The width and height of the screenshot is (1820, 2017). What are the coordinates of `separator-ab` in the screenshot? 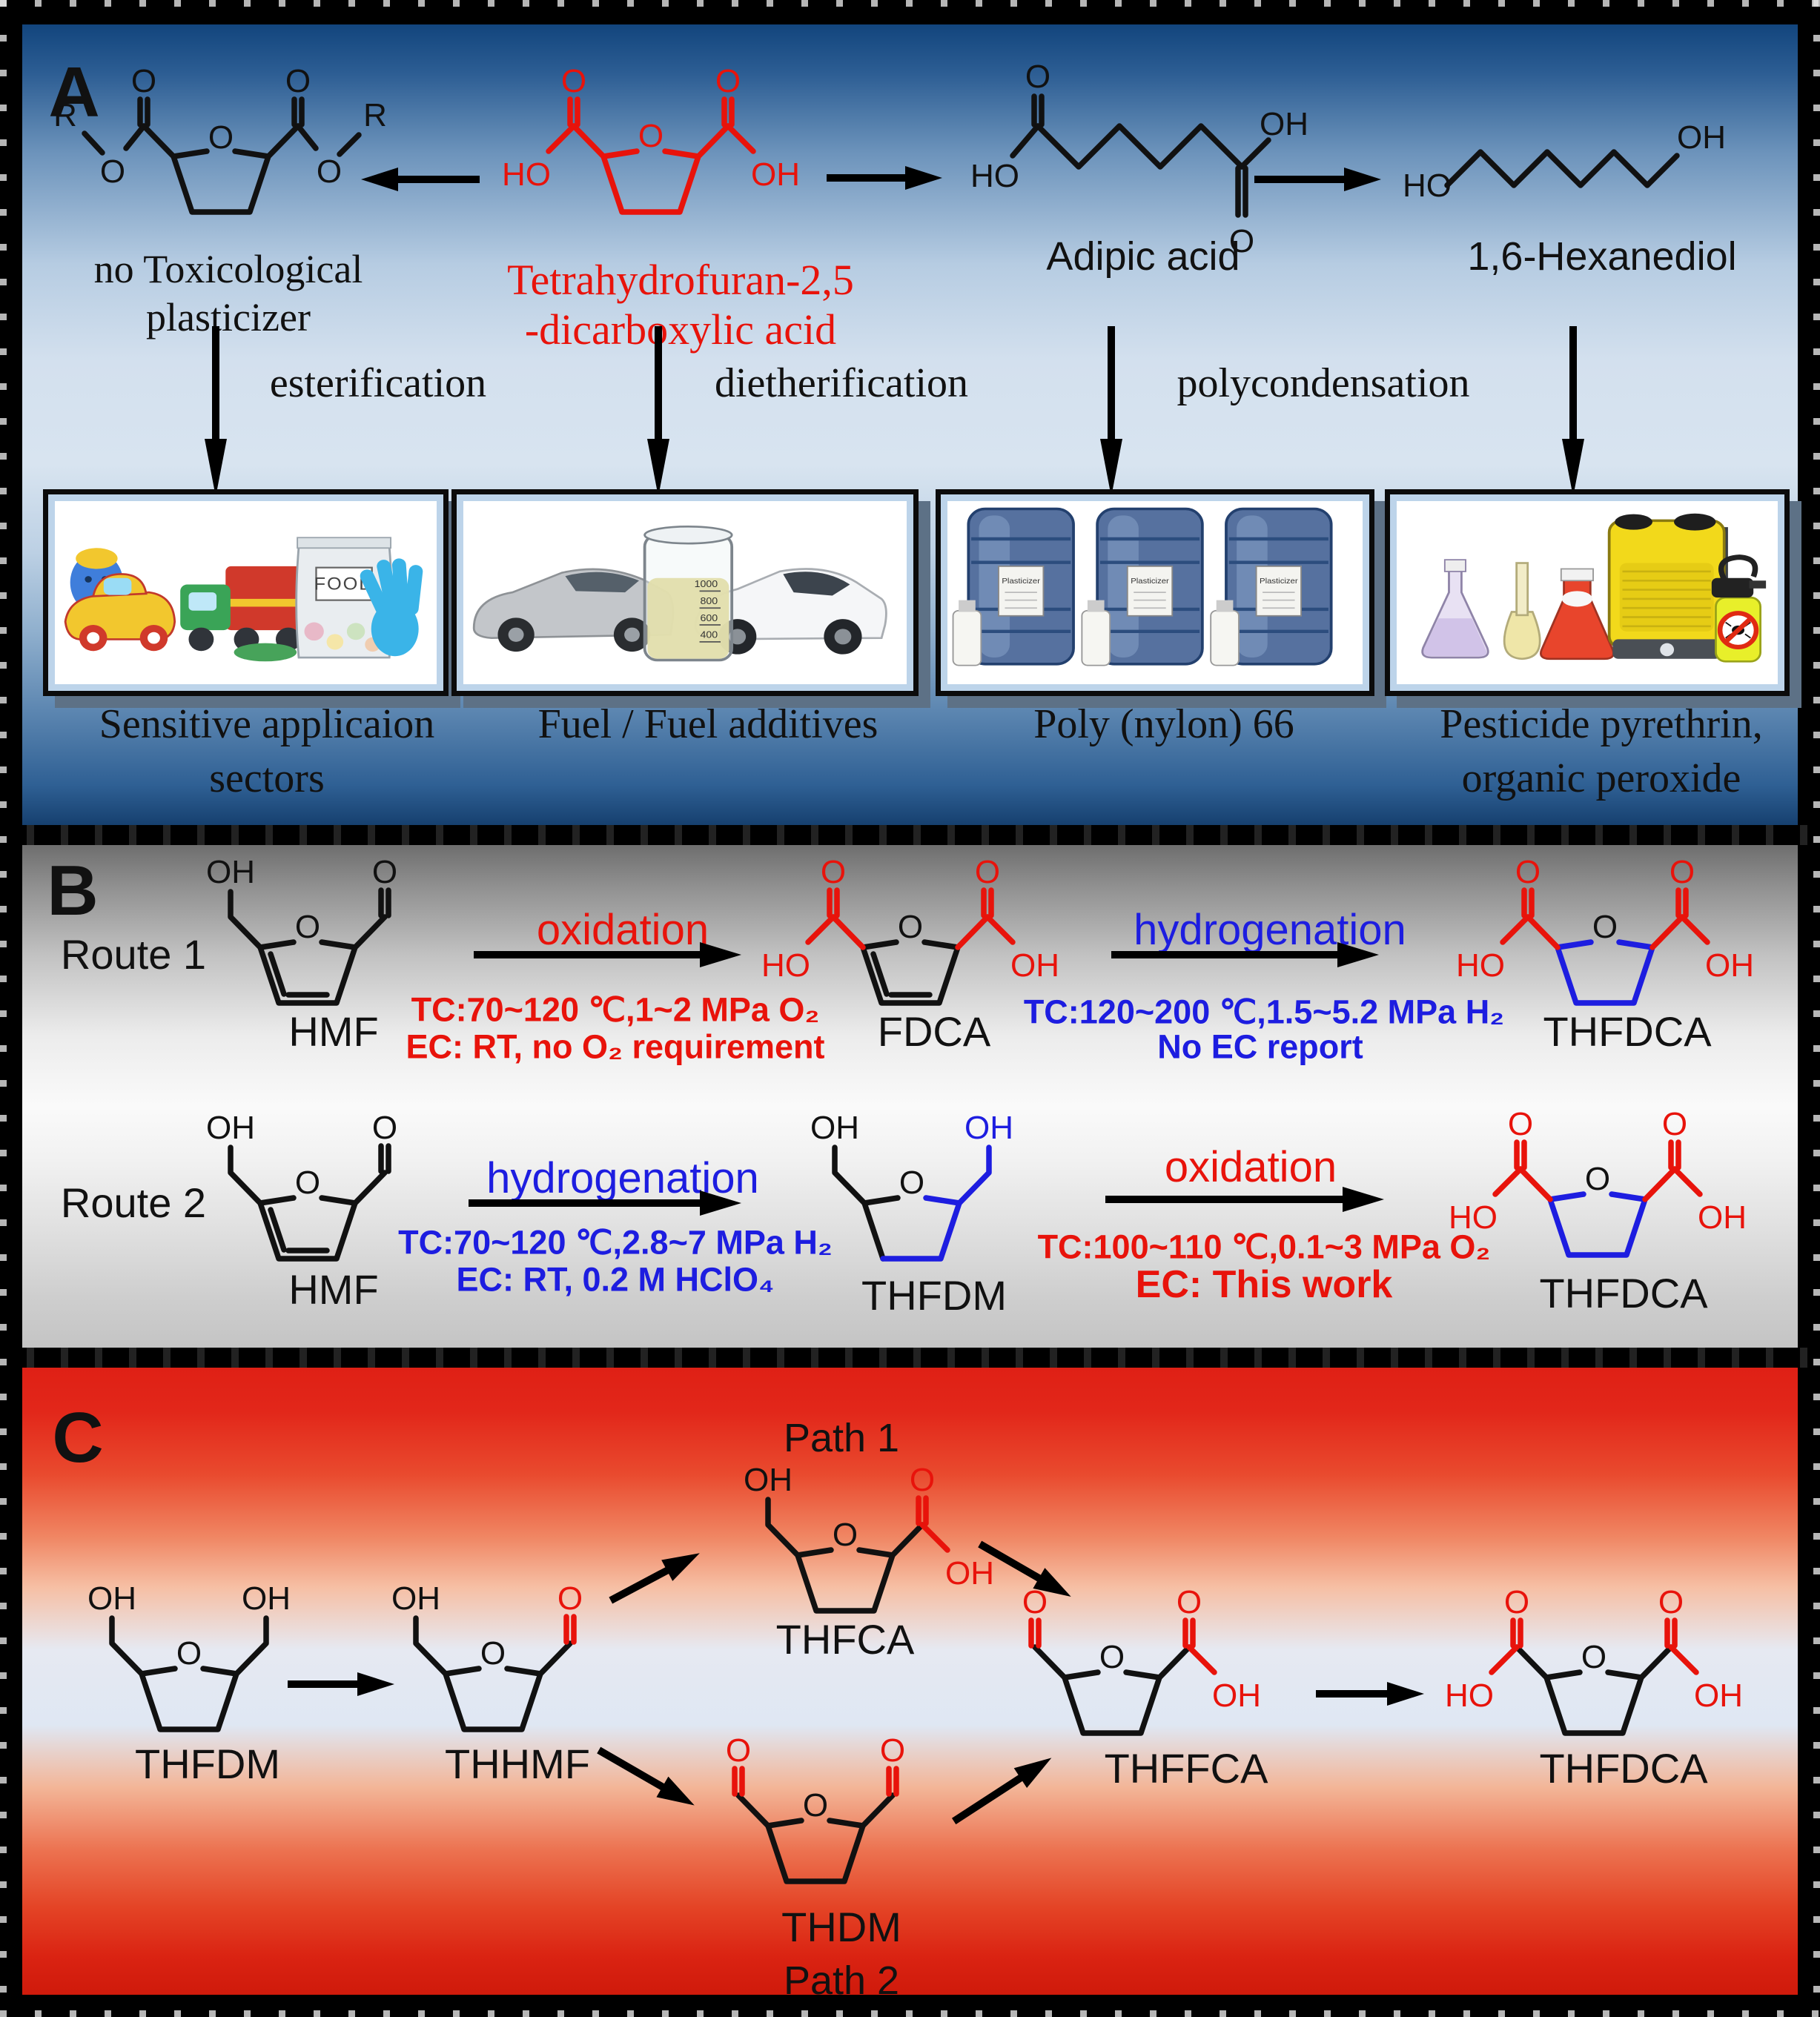 It's located at (910, 835).